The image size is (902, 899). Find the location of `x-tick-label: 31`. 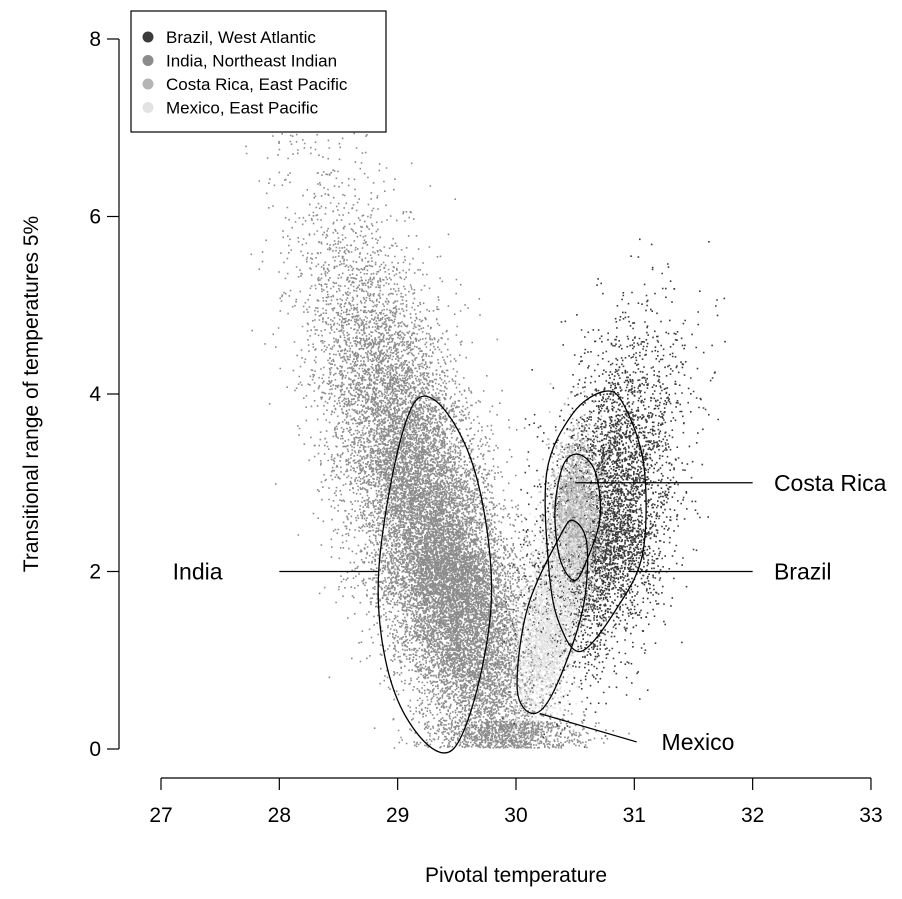

x-tick-label: 31 is located at coordinates (634, 815).